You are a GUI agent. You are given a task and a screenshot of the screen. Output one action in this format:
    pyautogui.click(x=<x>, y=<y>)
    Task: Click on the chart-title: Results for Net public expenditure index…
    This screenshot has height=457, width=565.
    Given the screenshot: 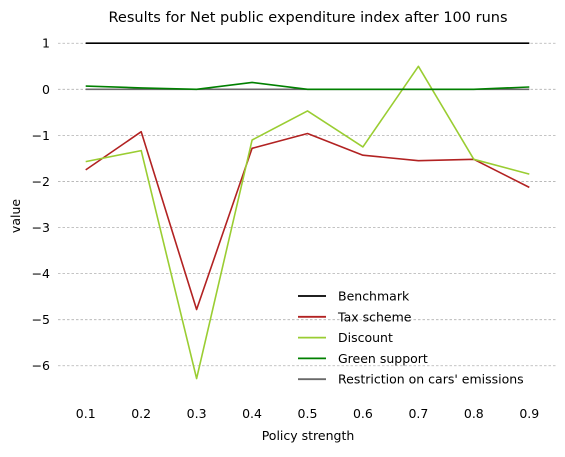 What is the action you would take?
    pyautogui.click(x=307, y=18)
    